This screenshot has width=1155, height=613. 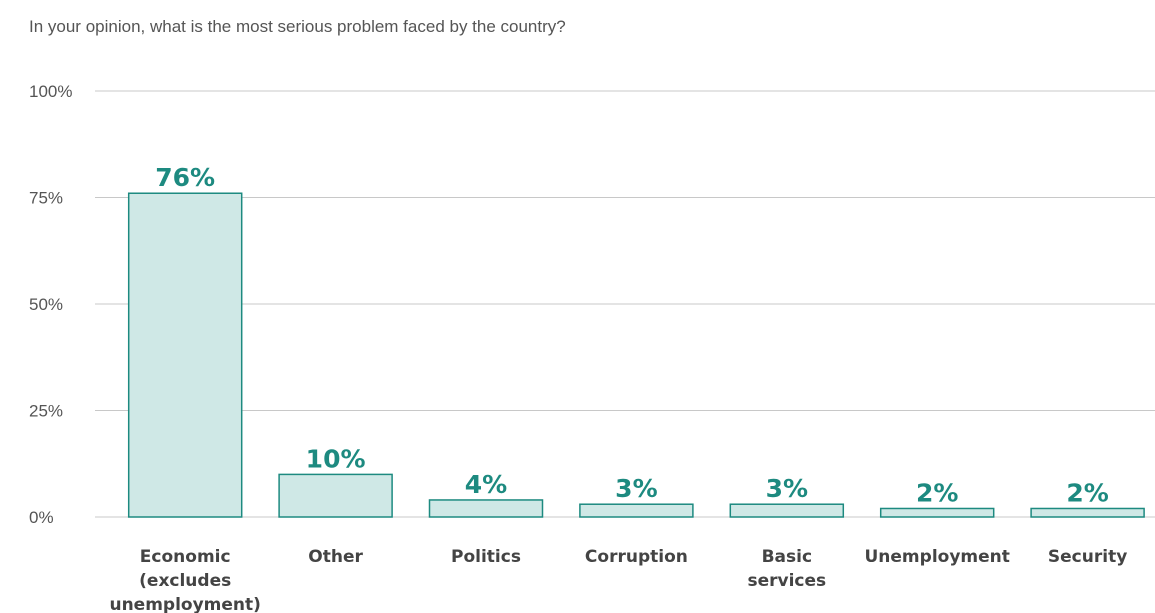 I want to click on y-axis: 0% 25% 50% 75% 100%, so click(x=50, y=304).